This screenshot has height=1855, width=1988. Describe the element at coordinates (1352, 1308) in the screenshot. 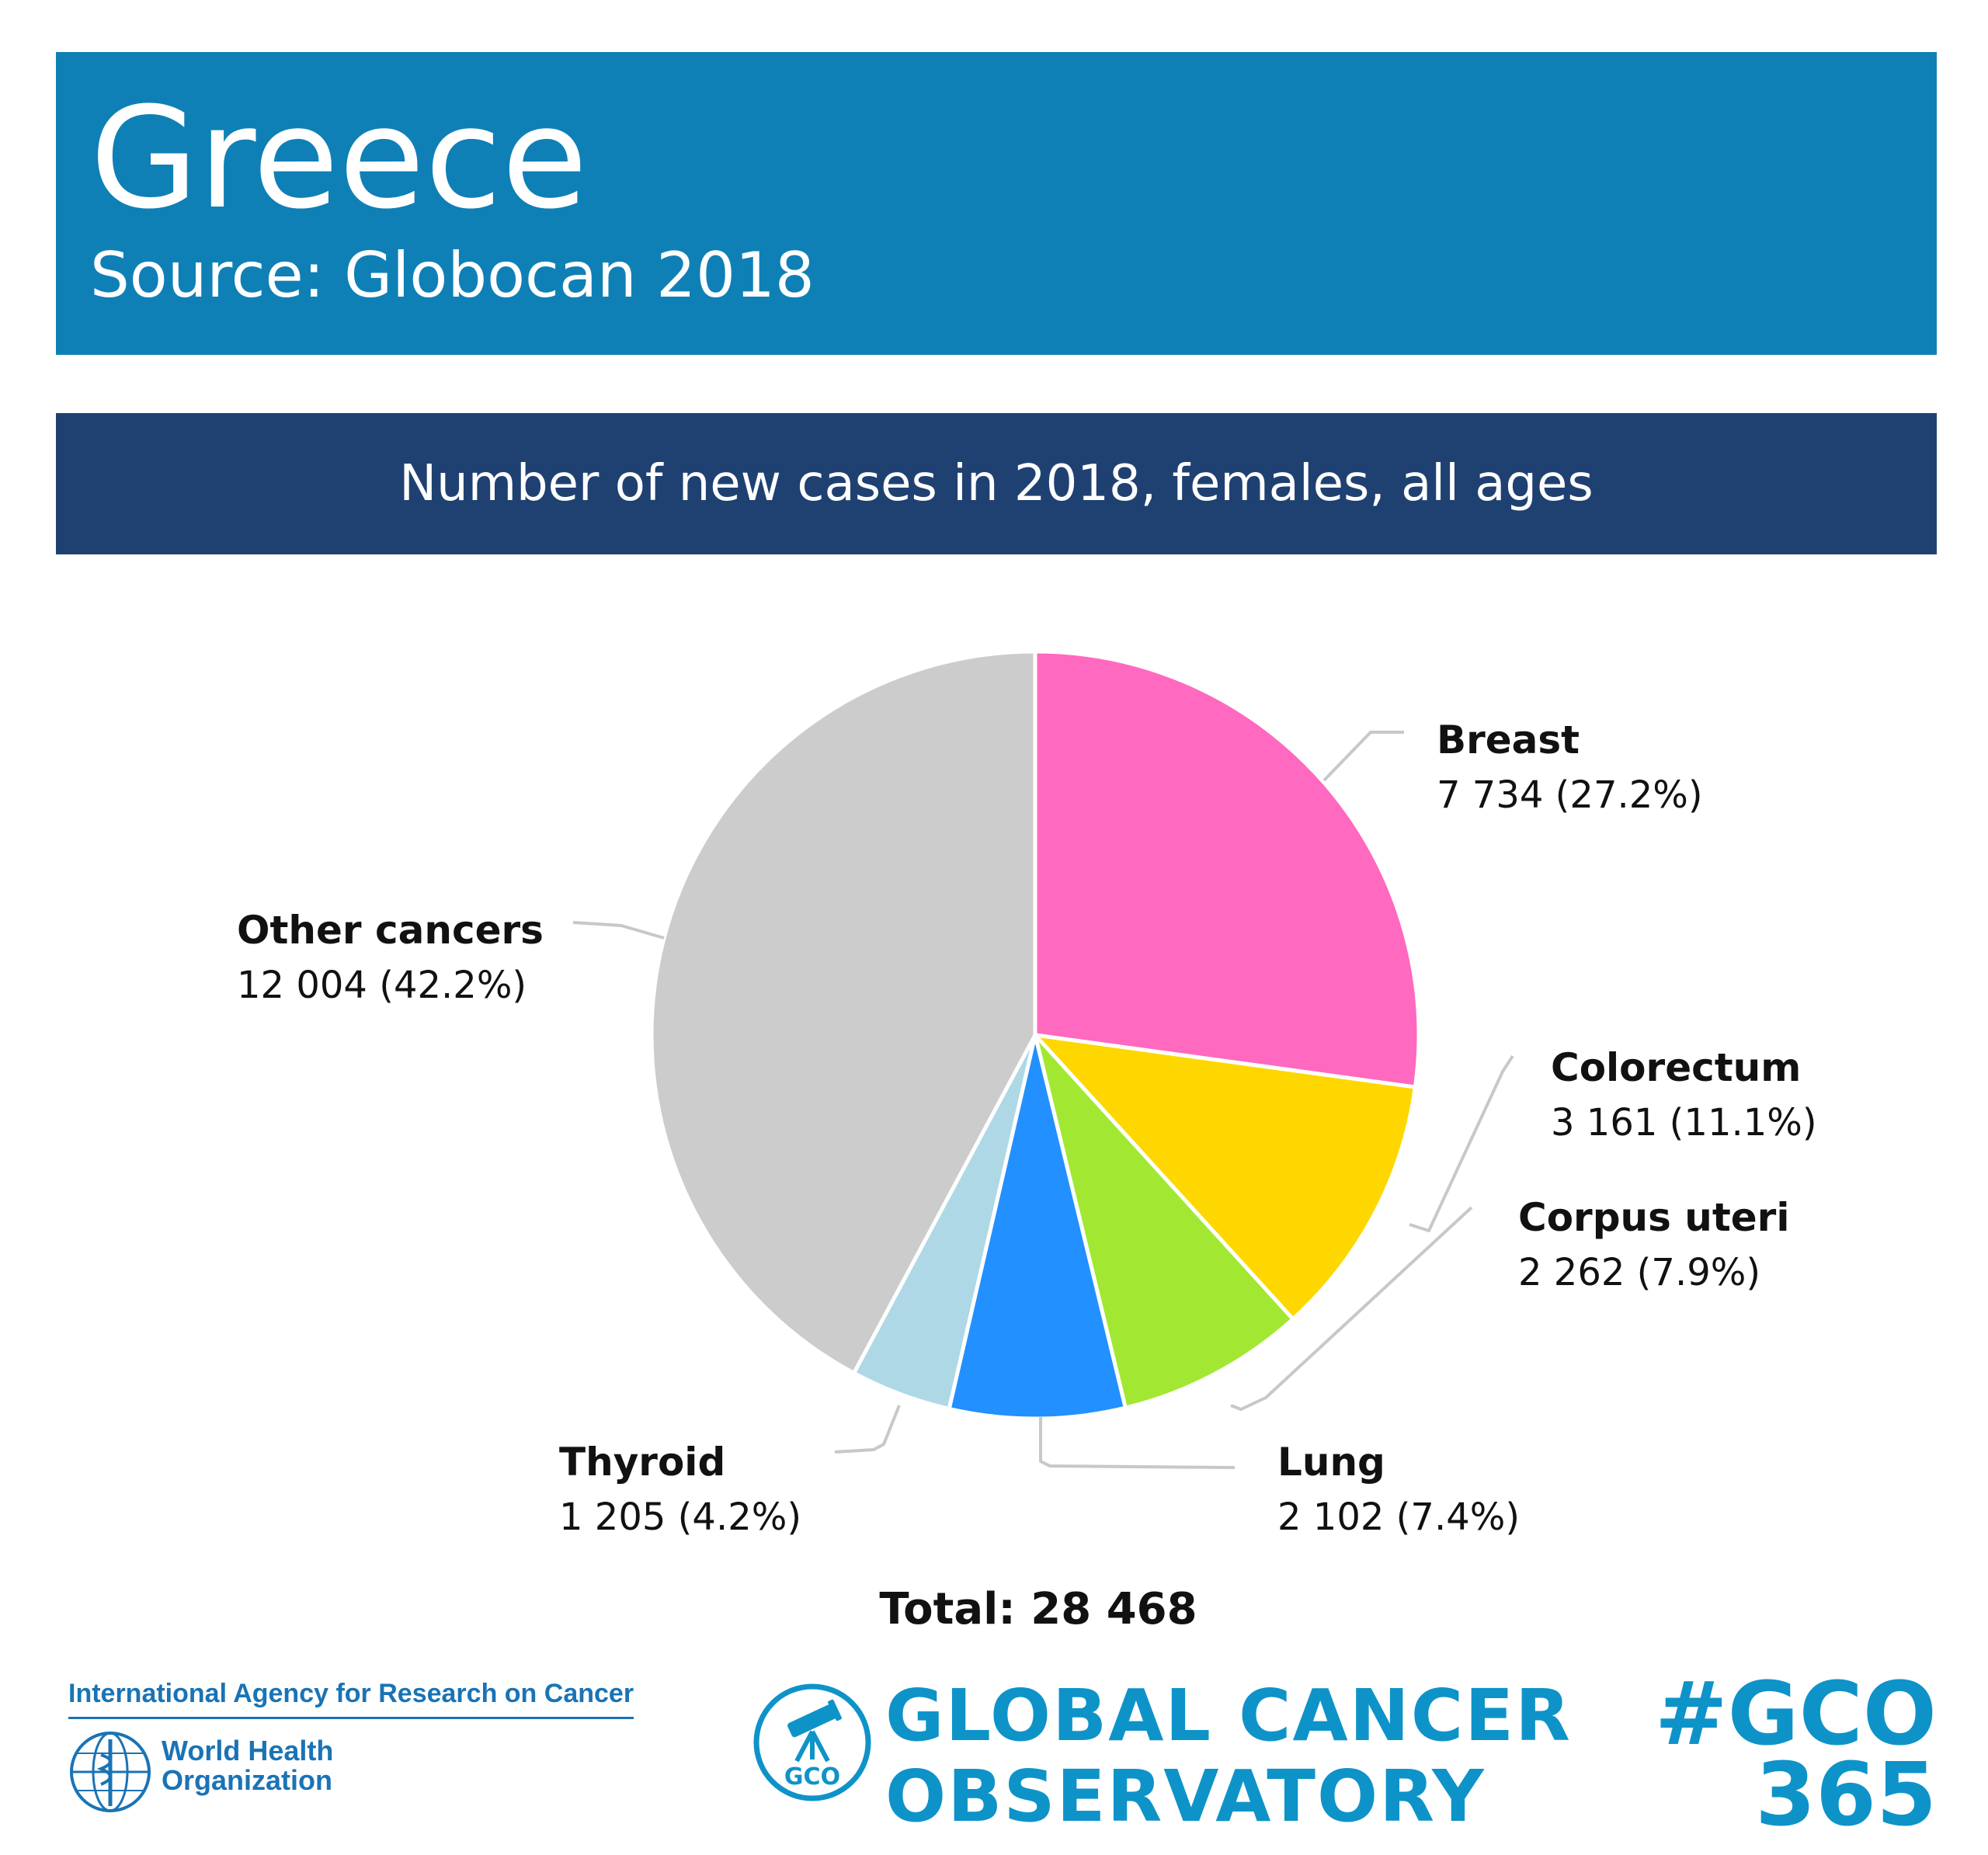

I see `leader-line-corpus-uteri` at that location.